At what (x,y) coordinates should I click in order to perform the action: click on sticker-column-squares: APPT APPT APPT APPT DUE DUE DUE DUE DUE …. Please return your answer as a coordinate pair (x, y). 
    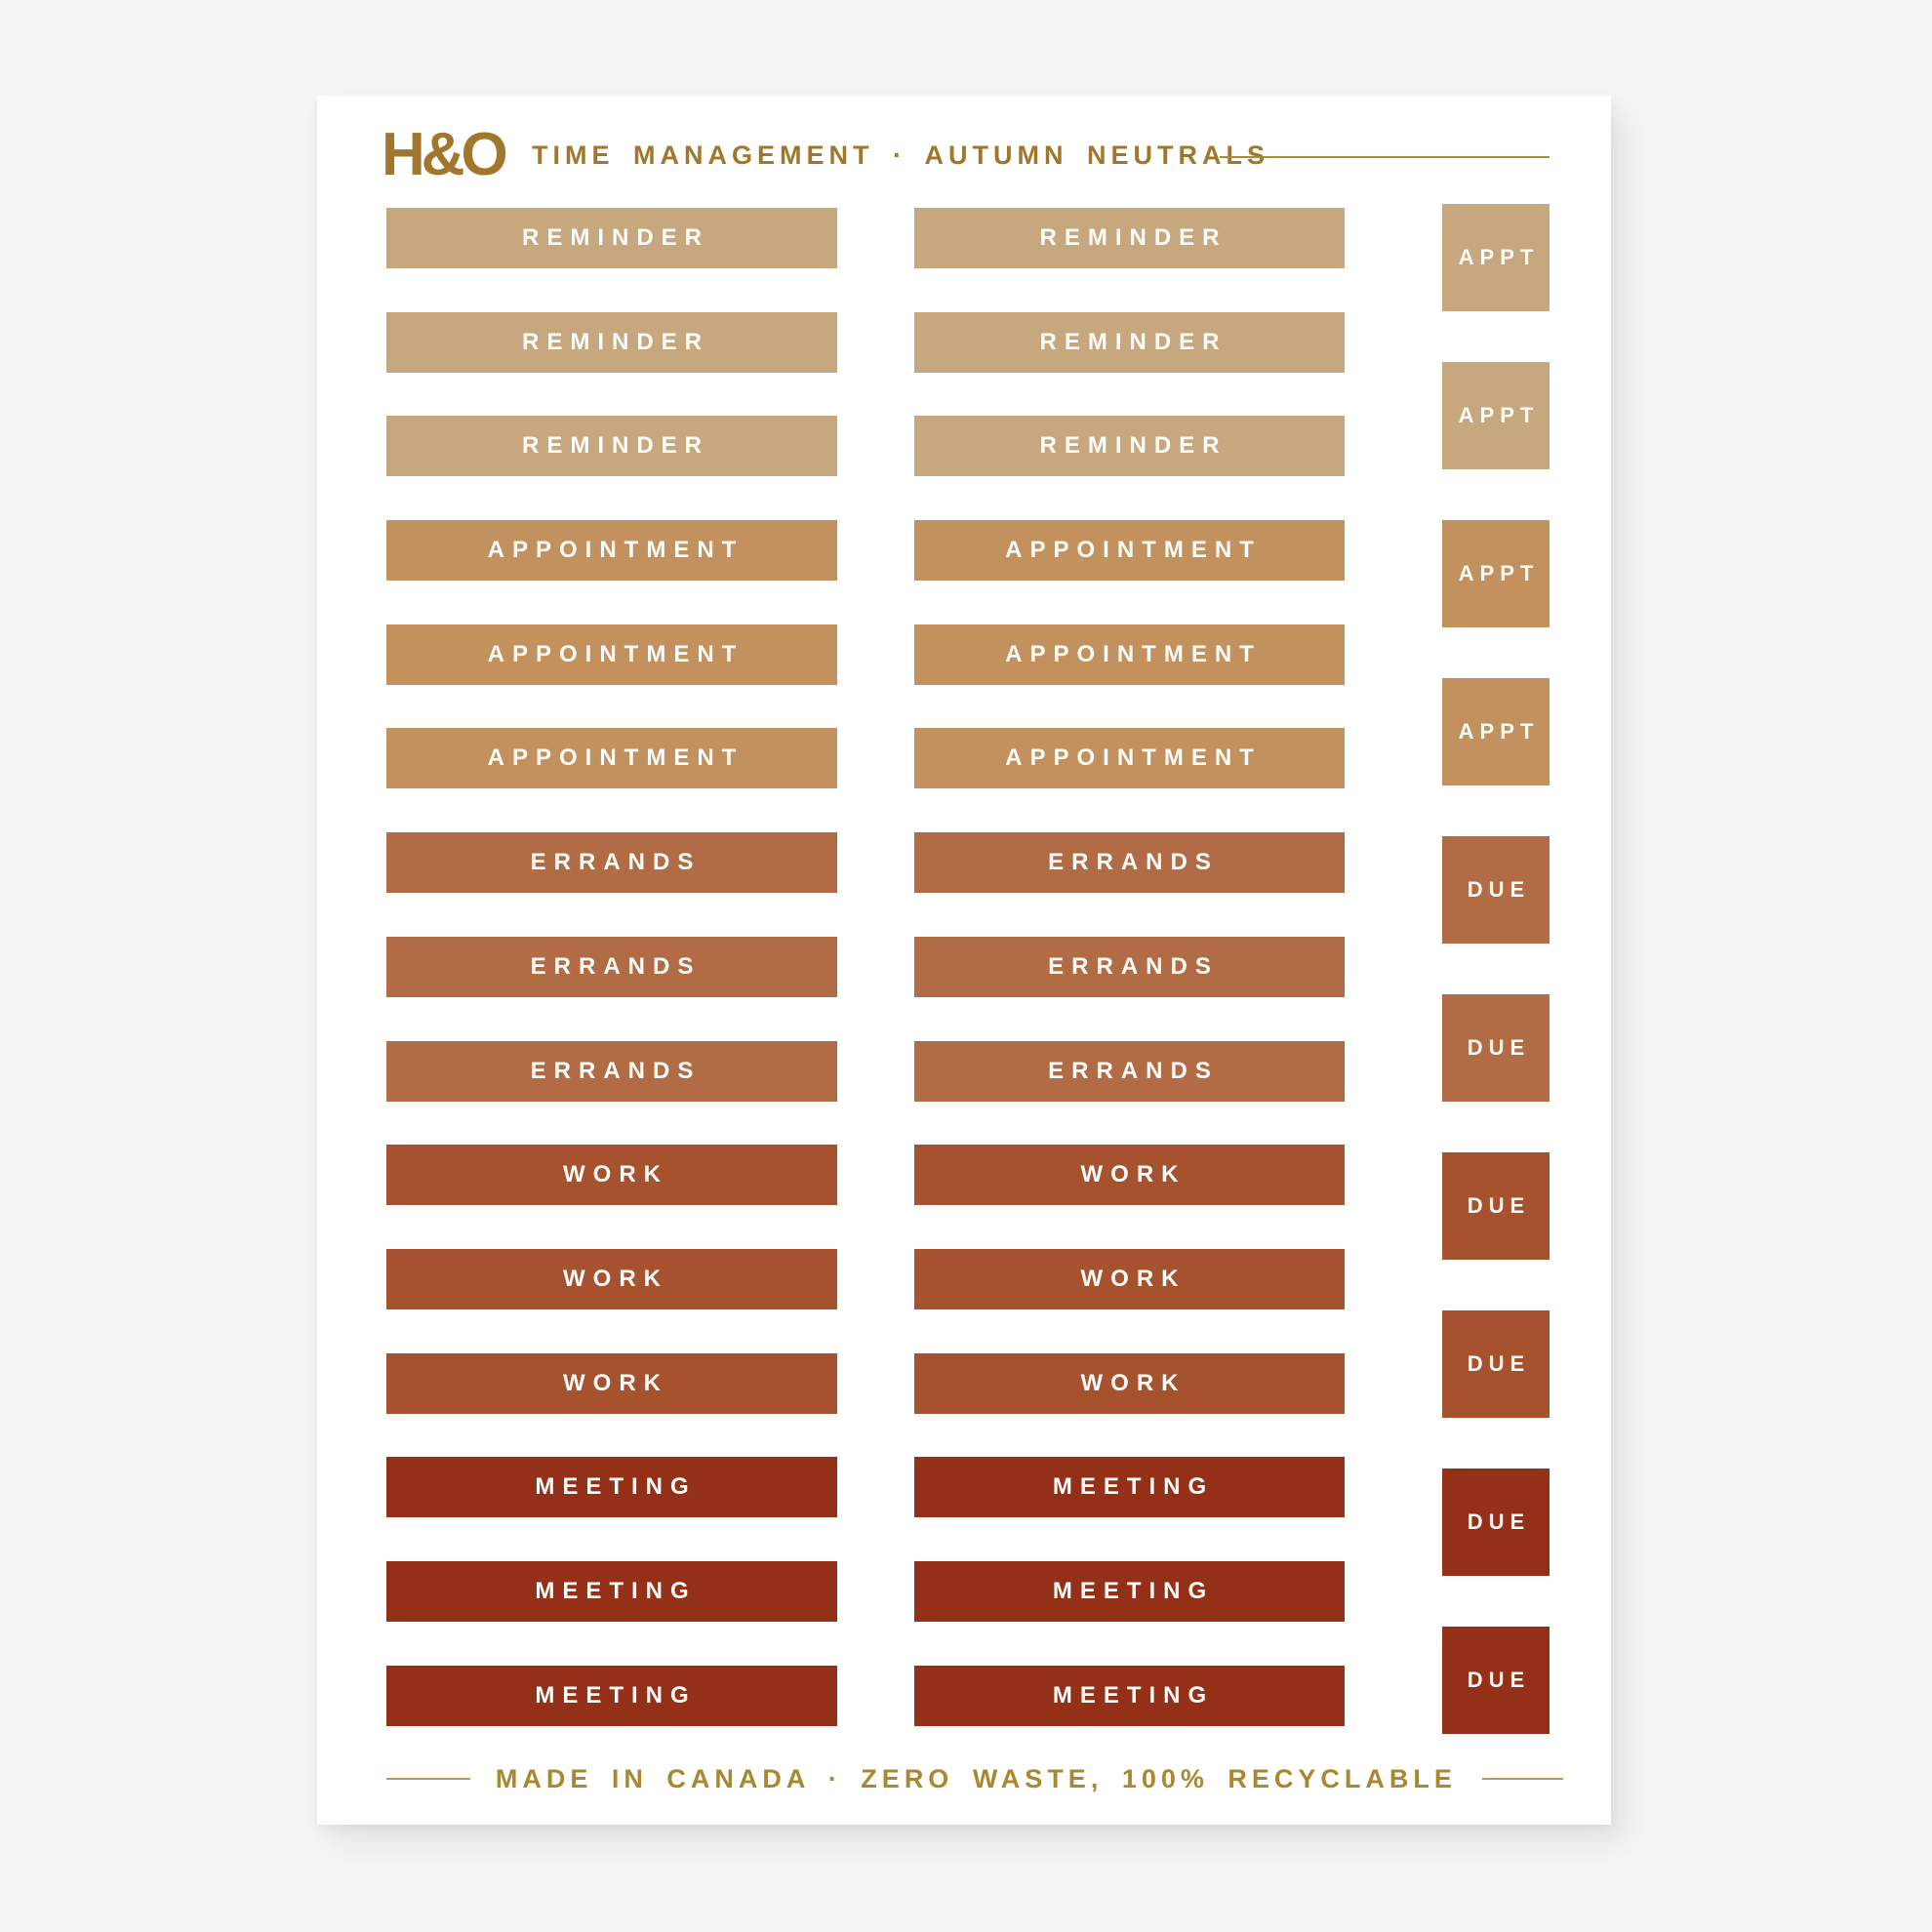
    Looking at the image, I should click on (1496, 969).